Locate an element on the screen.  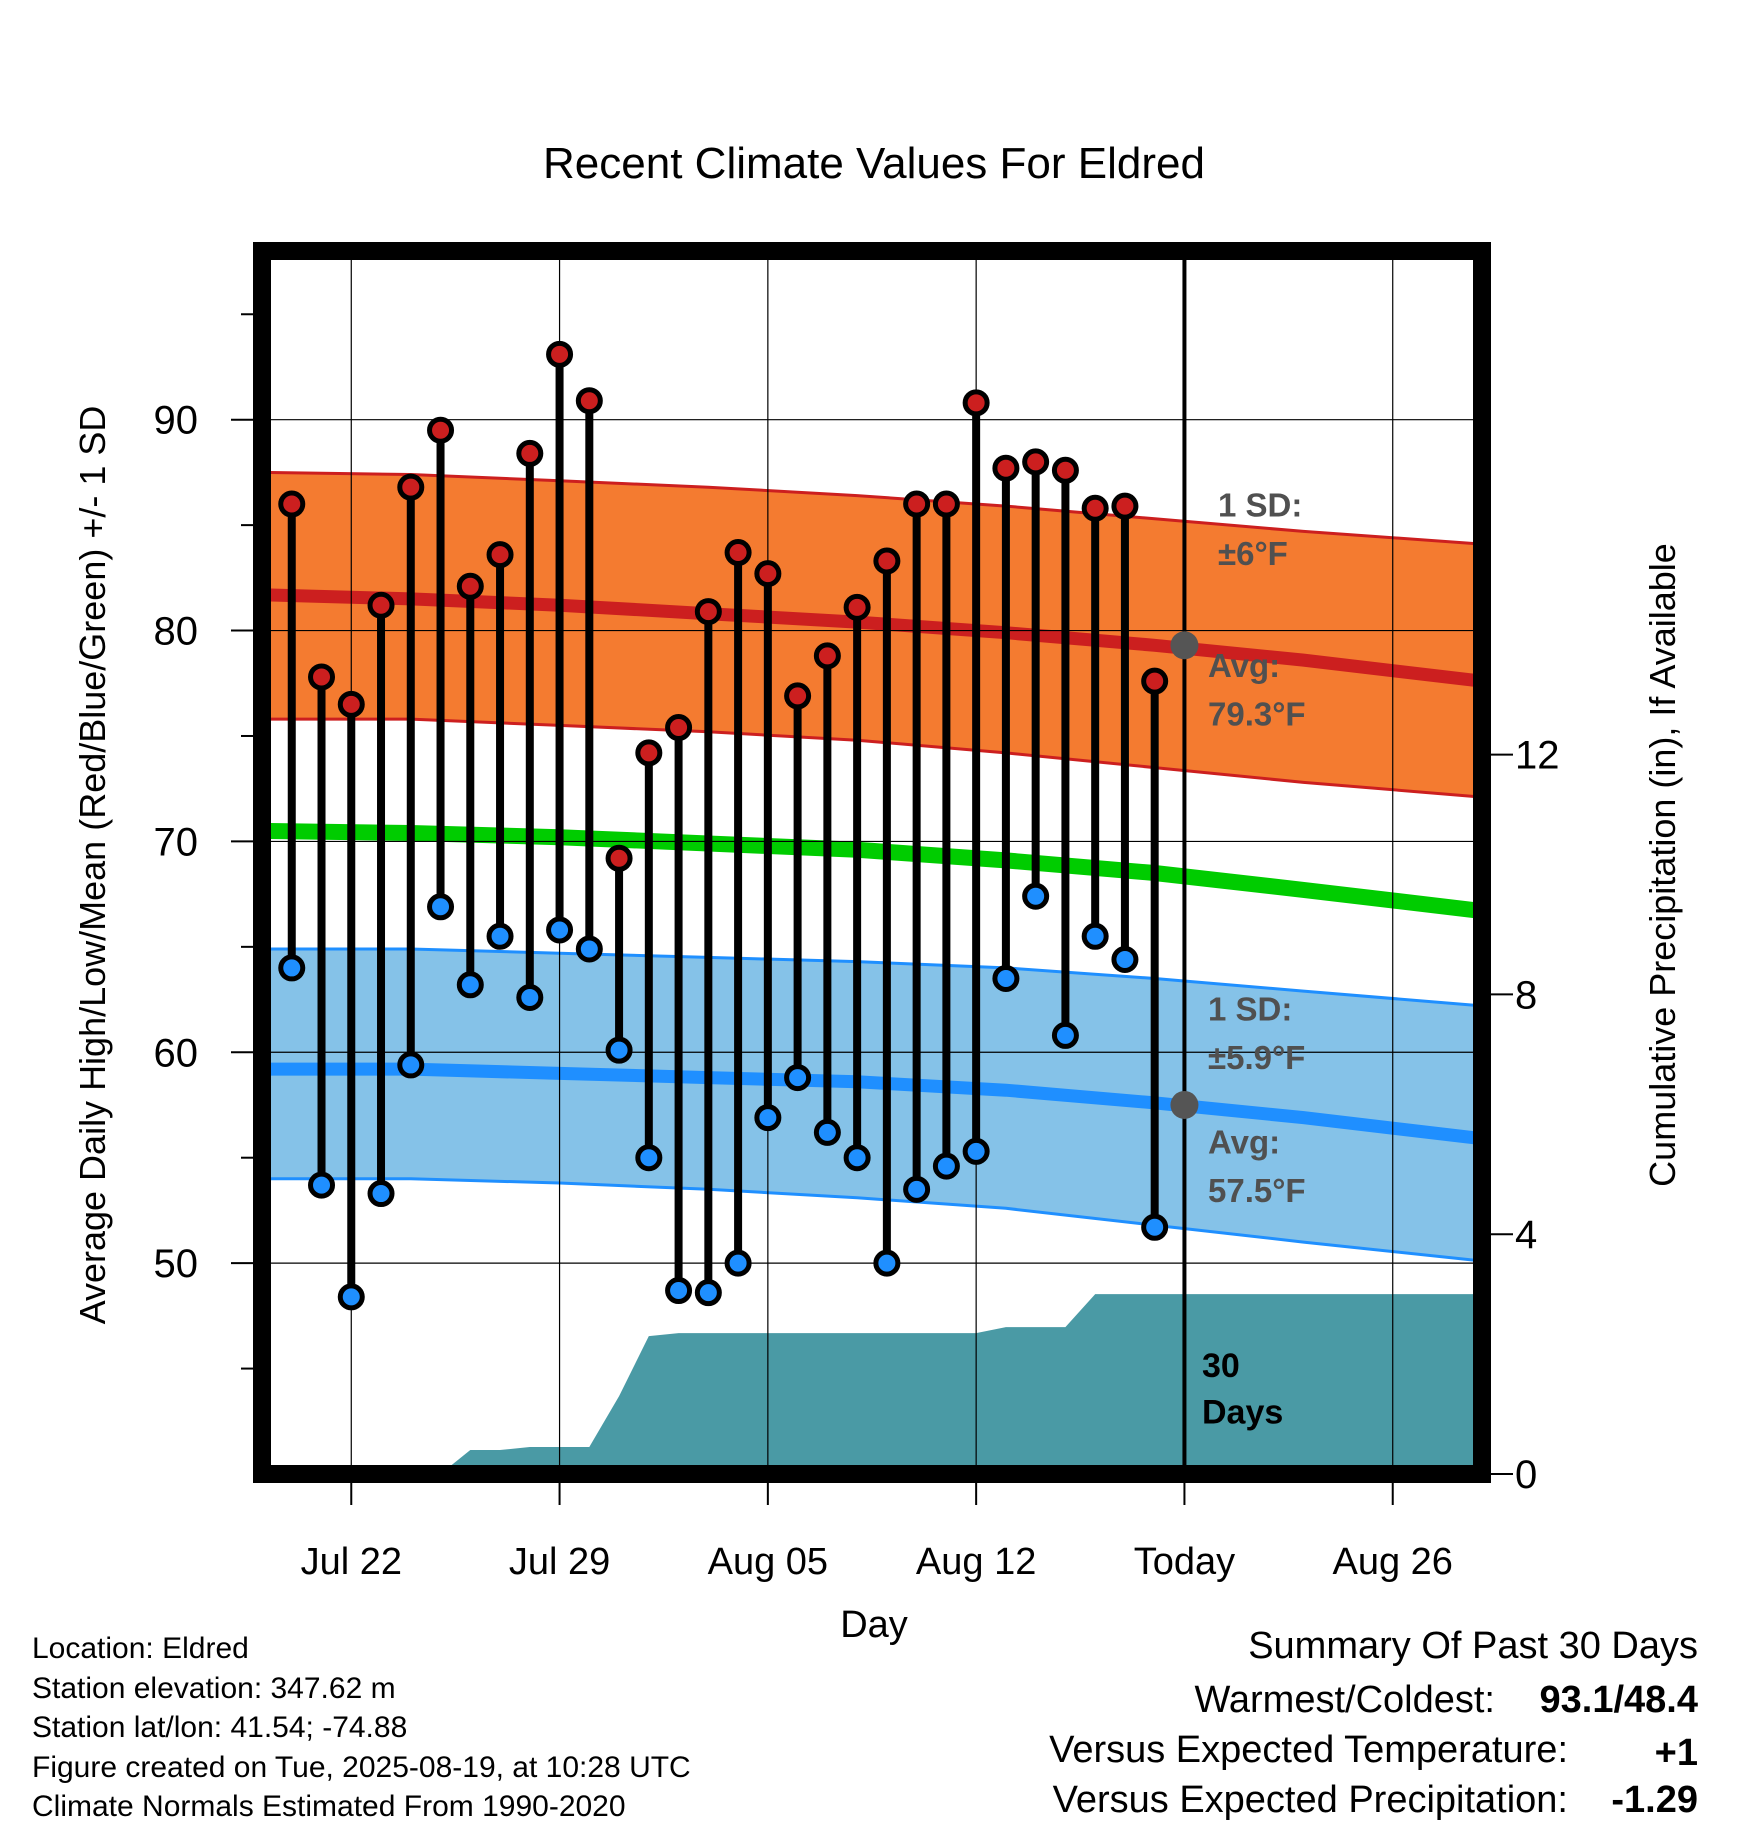
high-sd-value: ±6°F is located at coordinates (1253, 553).